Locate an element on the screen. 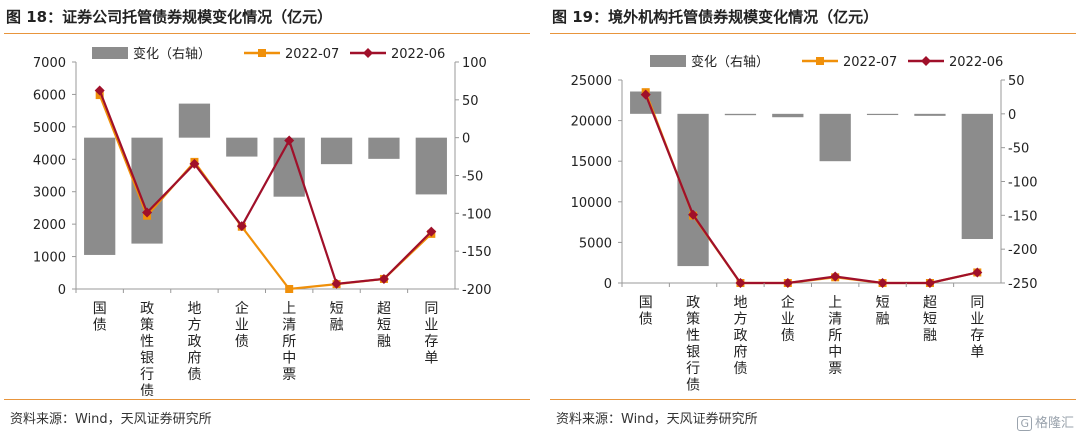 This screenshot has height=442, width=1080. y-left-tick-label: 3000 is located at coordinates (49, 193).